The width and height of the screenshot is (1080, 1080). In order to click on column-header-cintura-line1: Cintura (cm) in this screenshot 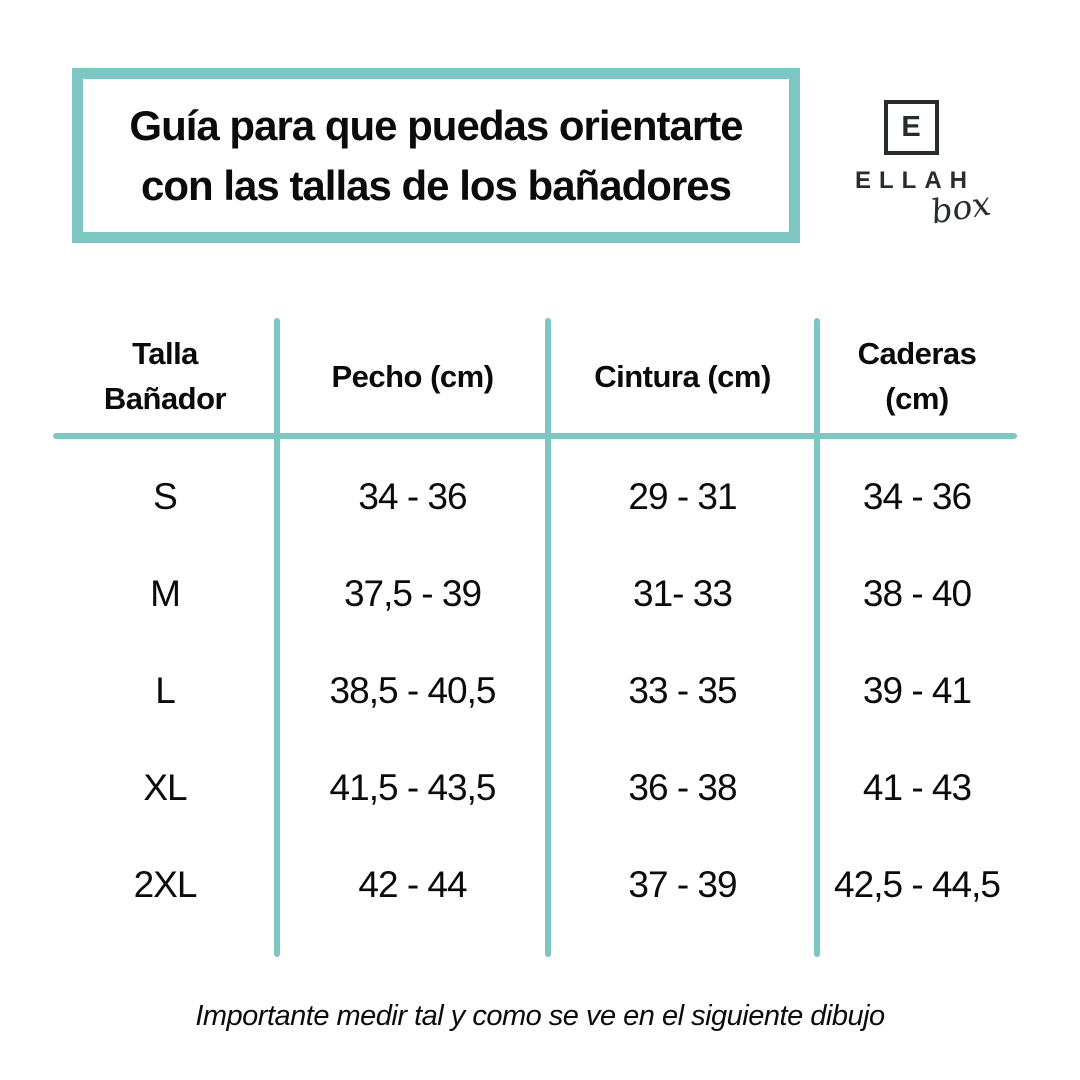, I will do `click(682, 376)`.